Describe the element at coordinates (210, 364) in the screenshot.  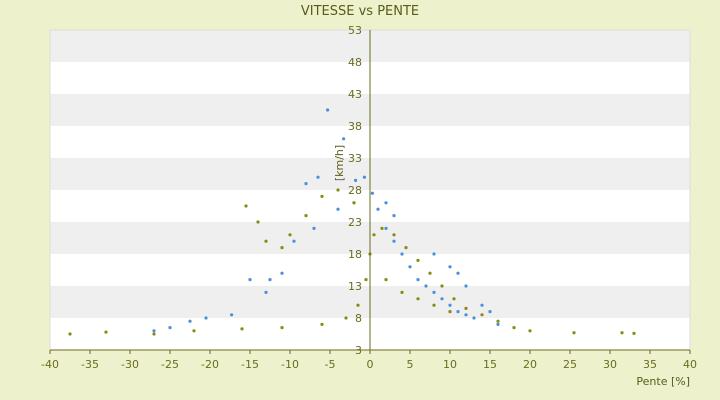
I see `x-tick-label: -20` at that location.